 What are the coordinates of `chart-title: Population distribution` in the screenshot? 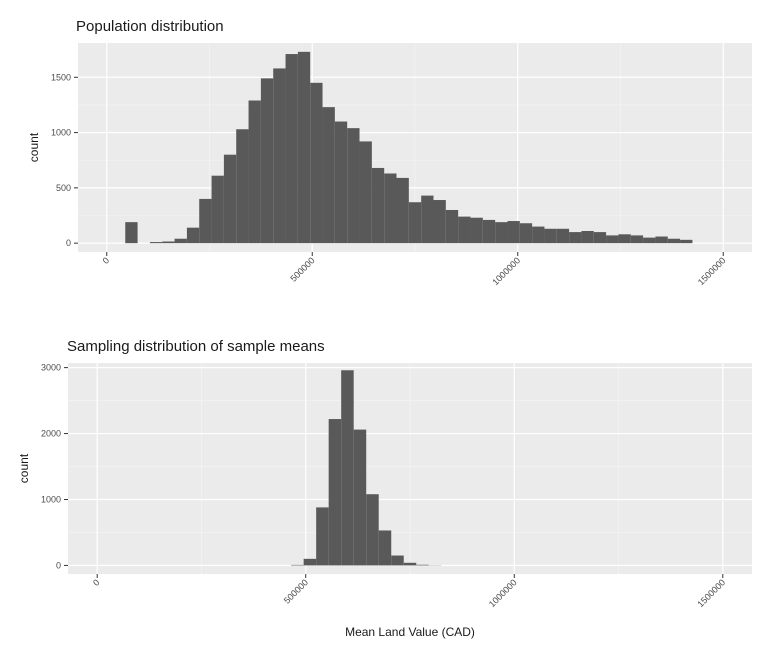 It's located at (150, 26).